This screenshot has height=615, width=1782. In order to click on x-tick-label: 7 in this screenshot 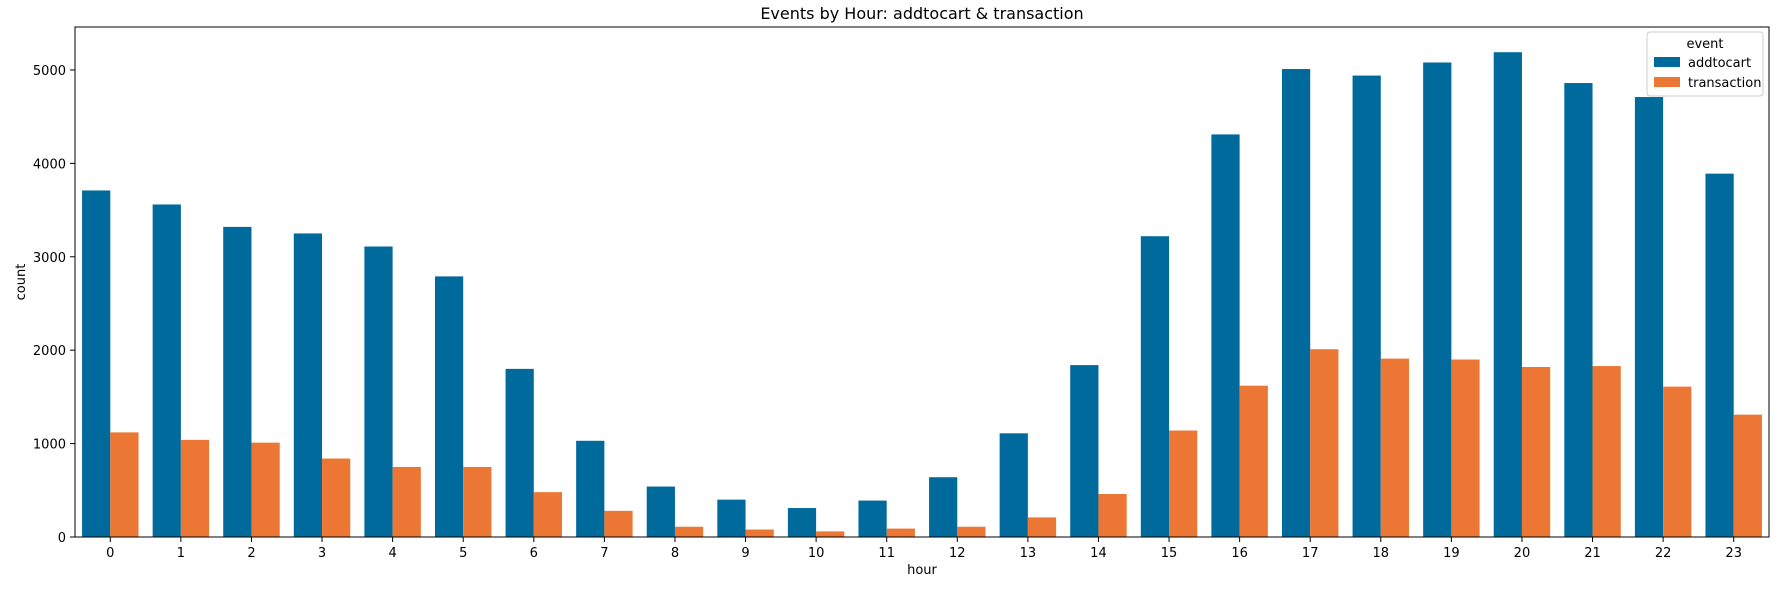, I will do `click(604, 553)`.